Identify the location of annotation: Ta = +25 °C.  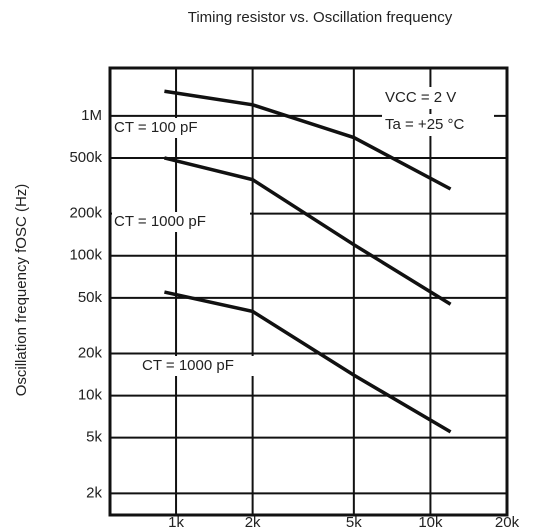
(425, 124).